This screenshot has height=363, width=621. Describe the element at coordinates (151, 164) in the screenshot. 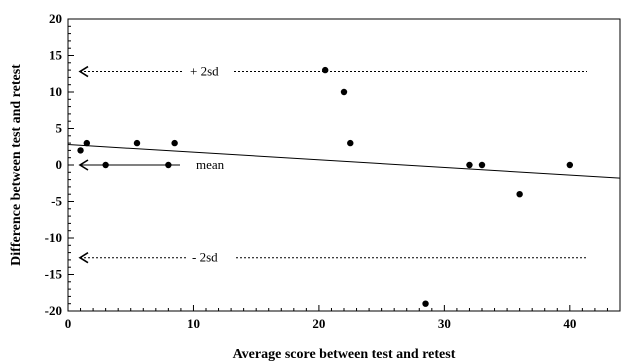

I see `reference-line-mean: mean` at that location.